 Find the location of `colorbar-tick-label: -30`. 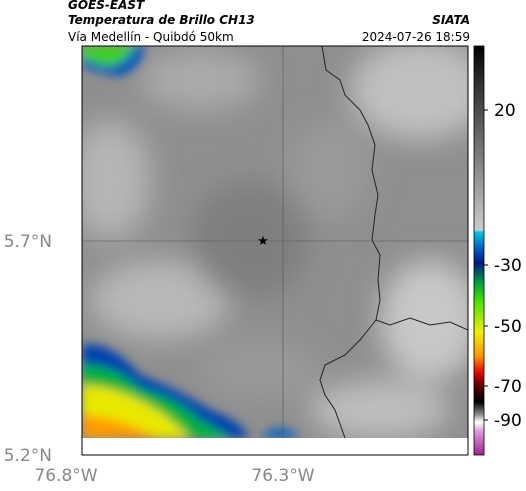

colorbar-tick-label: -30 is located at coordinates (508, 266).